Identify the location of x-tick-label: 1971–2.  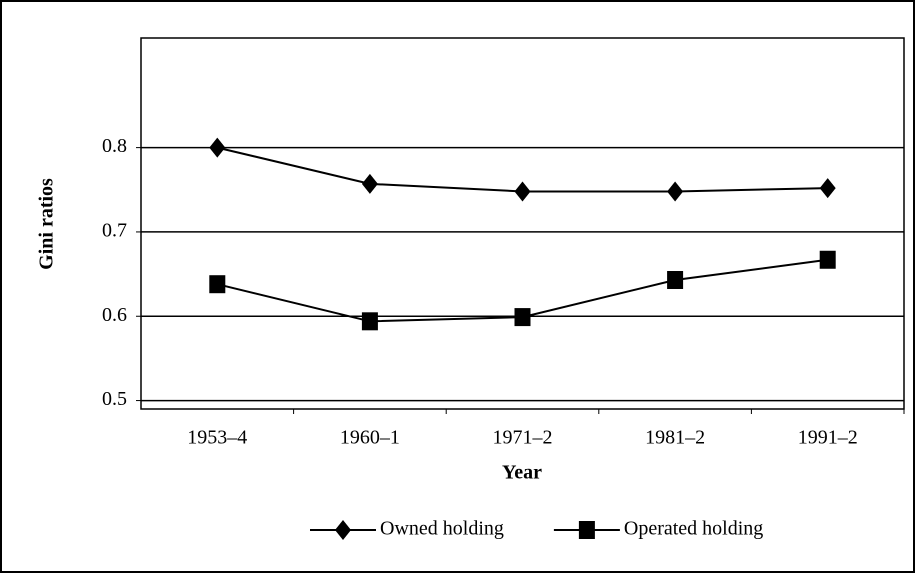
(523, 438).